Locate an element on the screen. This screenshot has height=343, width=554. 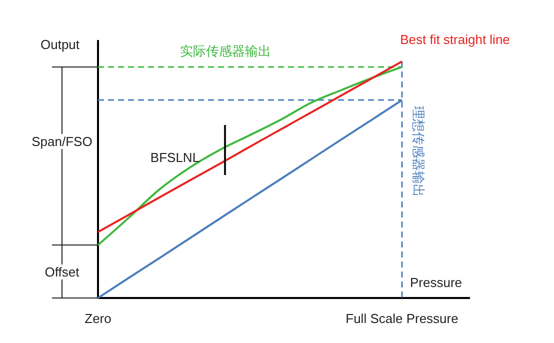
text: 实际传感器输出 is located at coordinates (226, 51).